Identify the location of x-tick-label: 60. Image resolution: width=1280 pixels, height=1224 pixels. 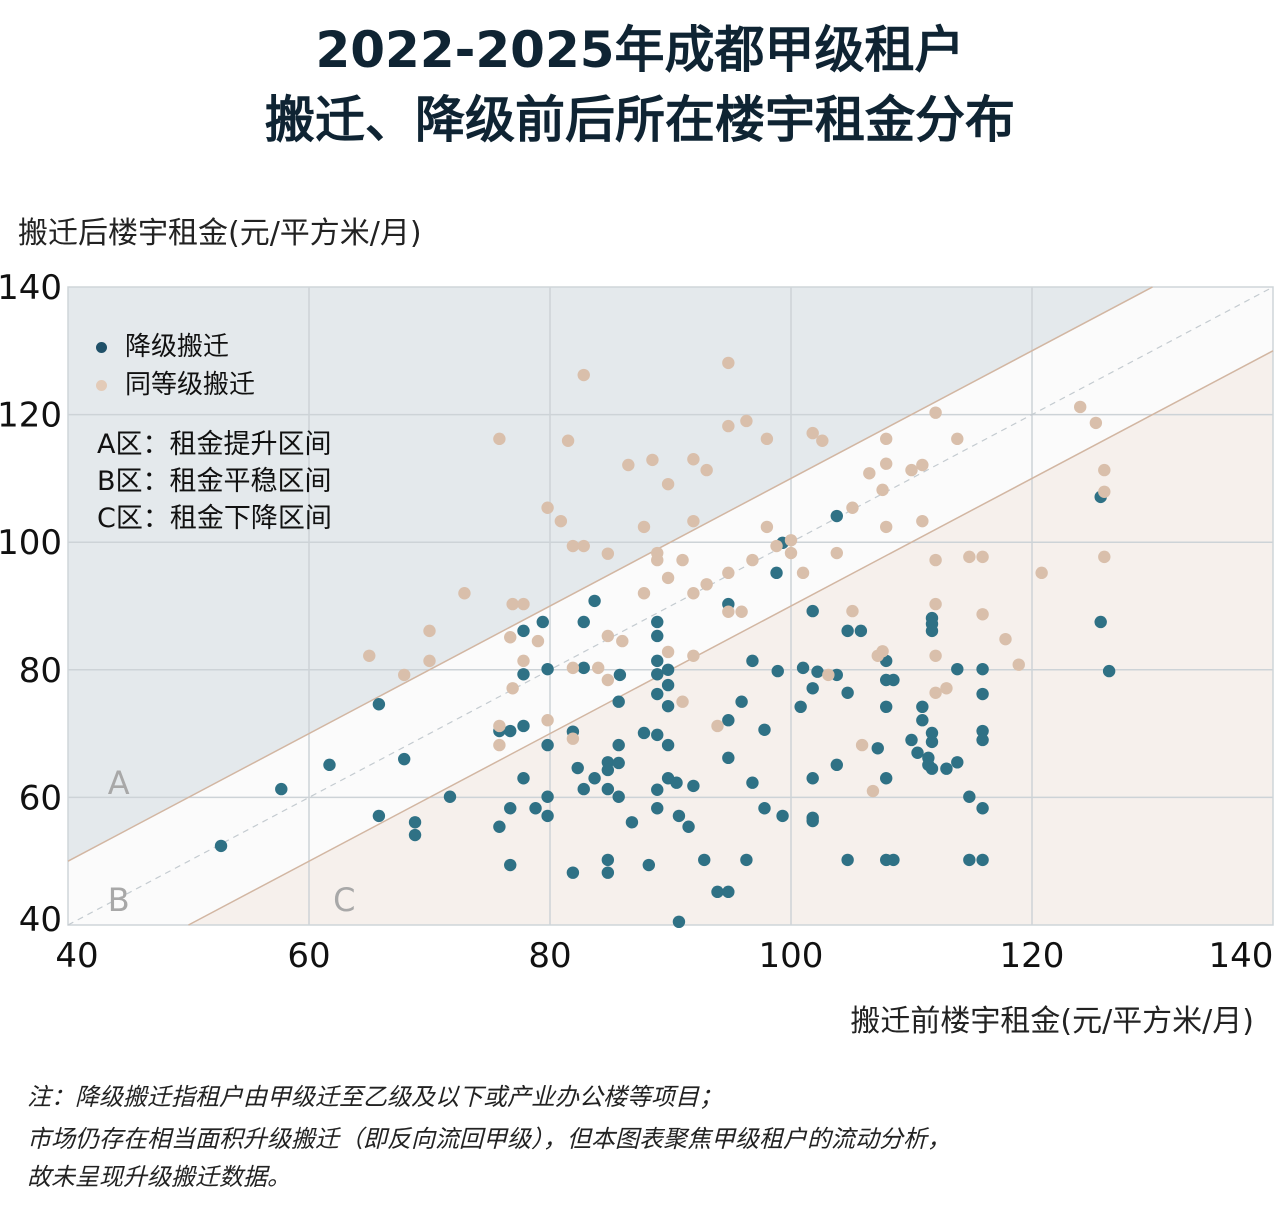
(308, 956).